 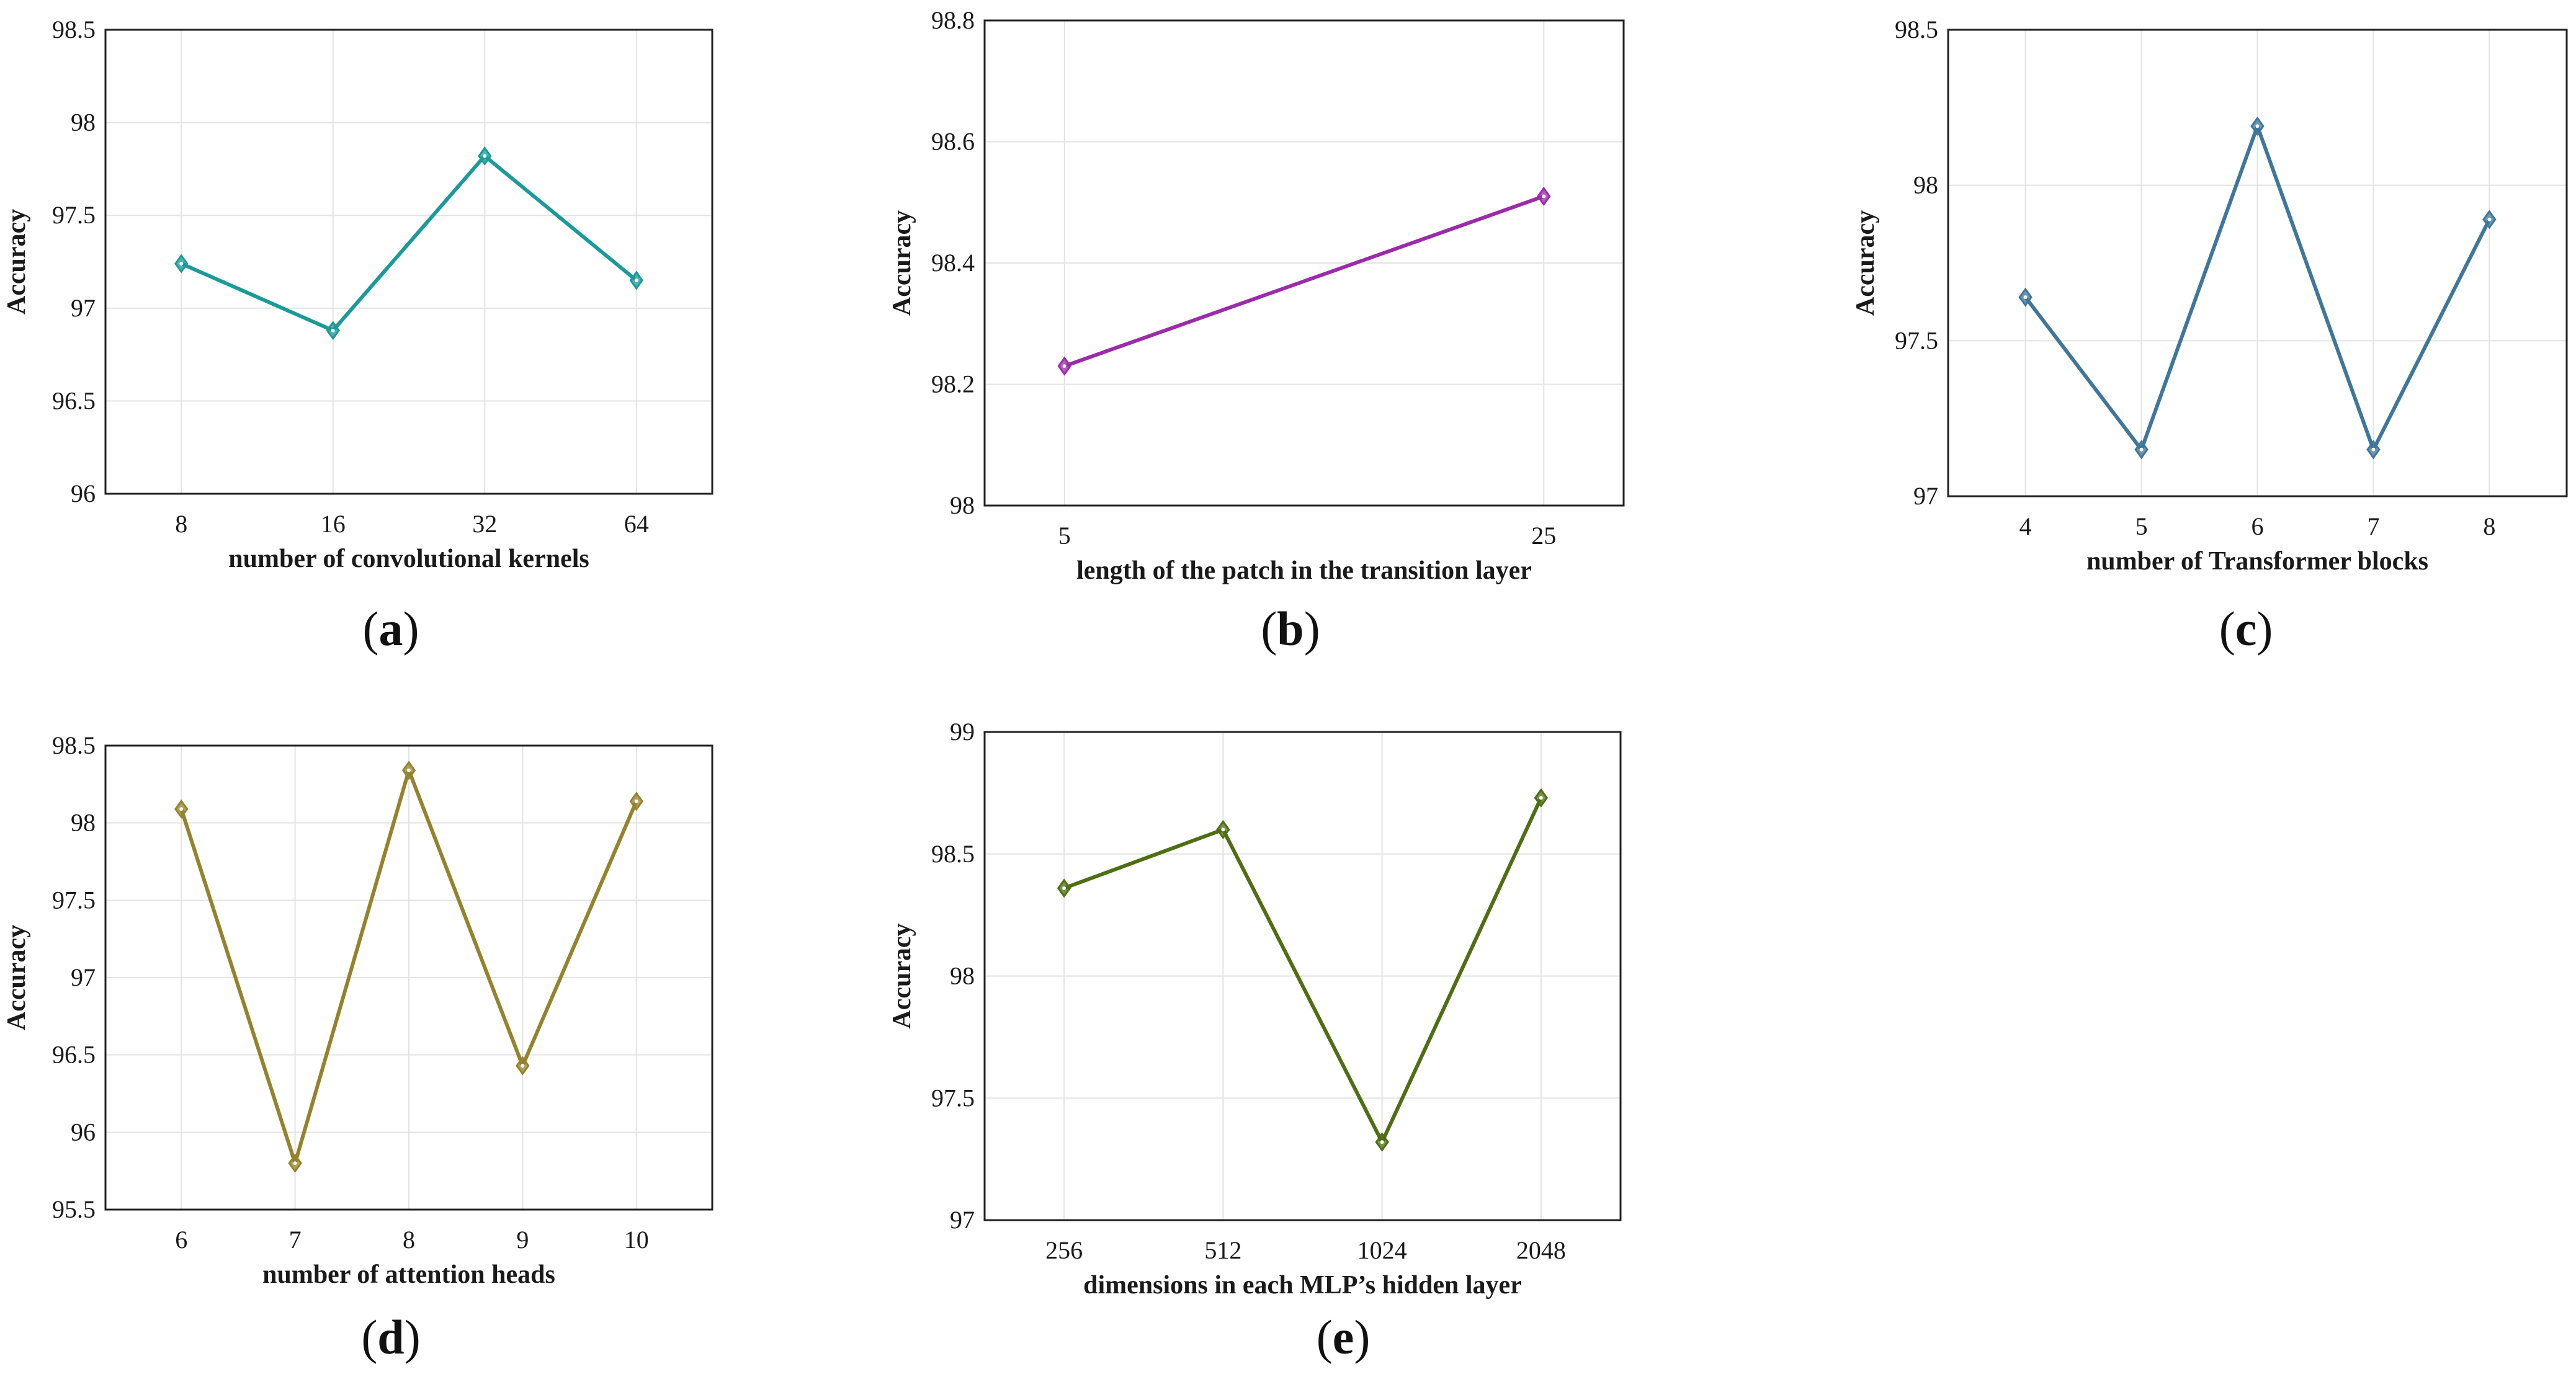 What do you see at coordinates (953, 142) in the screenshot?
I see `y-tick-label: 98.6` at bounding box center [953, 142].